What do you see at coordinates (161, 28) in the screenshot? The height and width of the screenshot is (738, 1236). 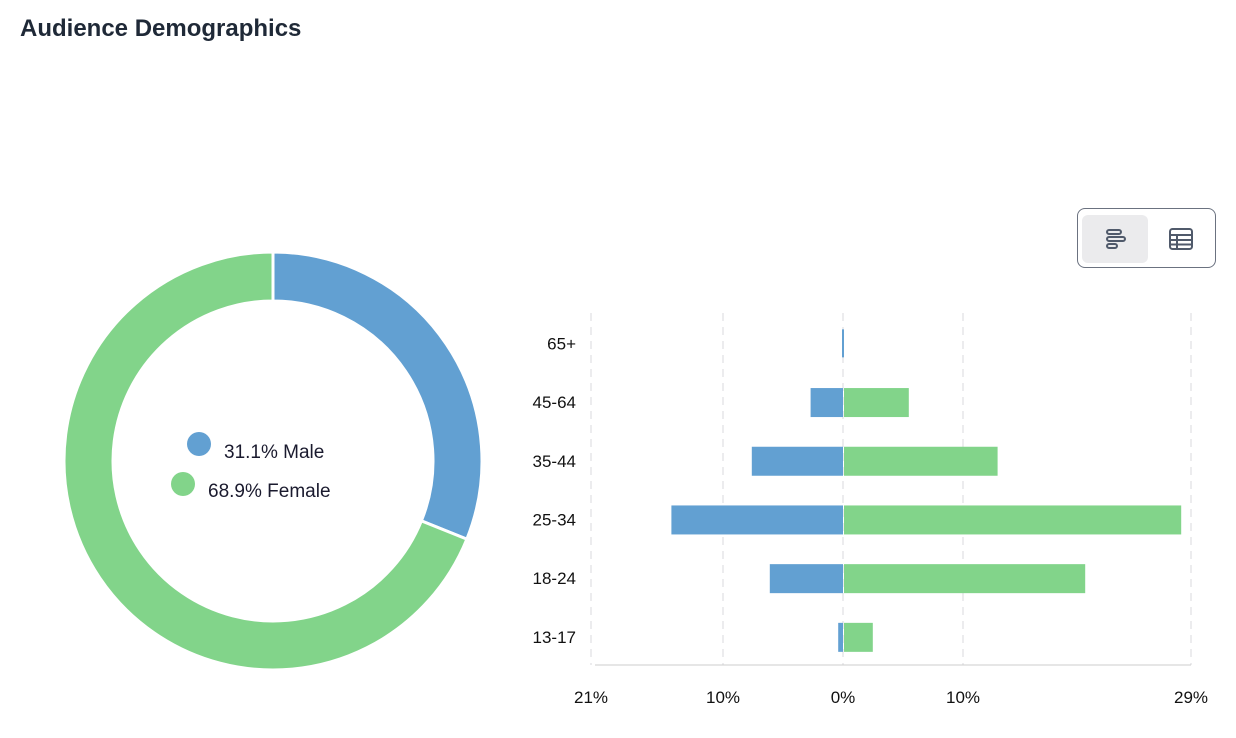 I see `page-title: Audience Demographics` at bounding box center [161, 28].